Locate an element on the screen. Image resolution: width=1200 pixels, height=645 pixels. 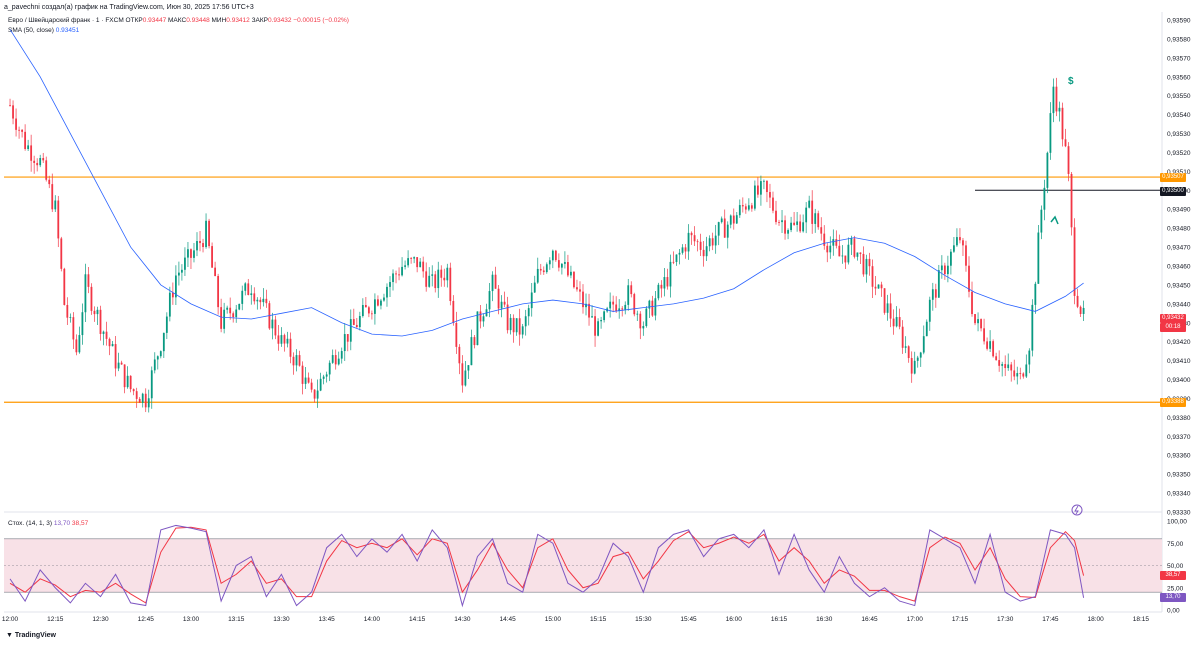
price-tag-lower: 0,93388 is located at coordinates (1173, 402).